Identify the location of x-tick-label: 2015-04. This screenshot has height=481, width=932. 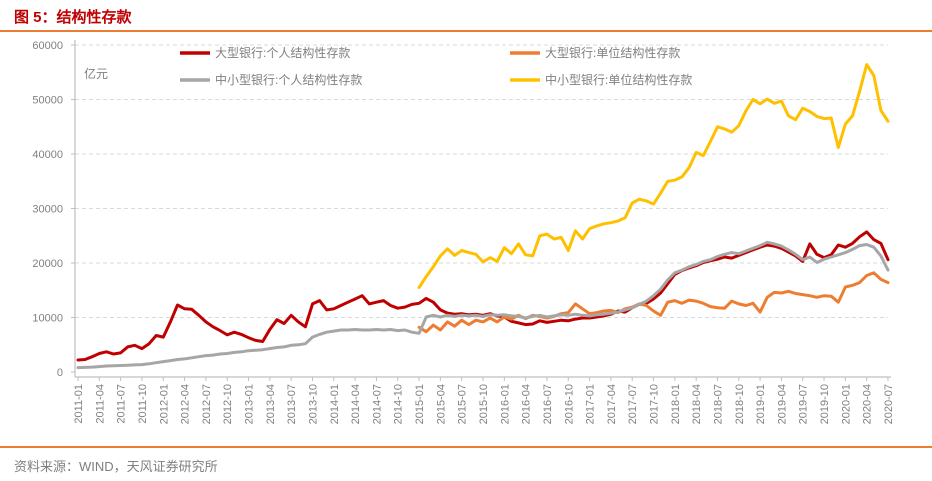
(441, 404).